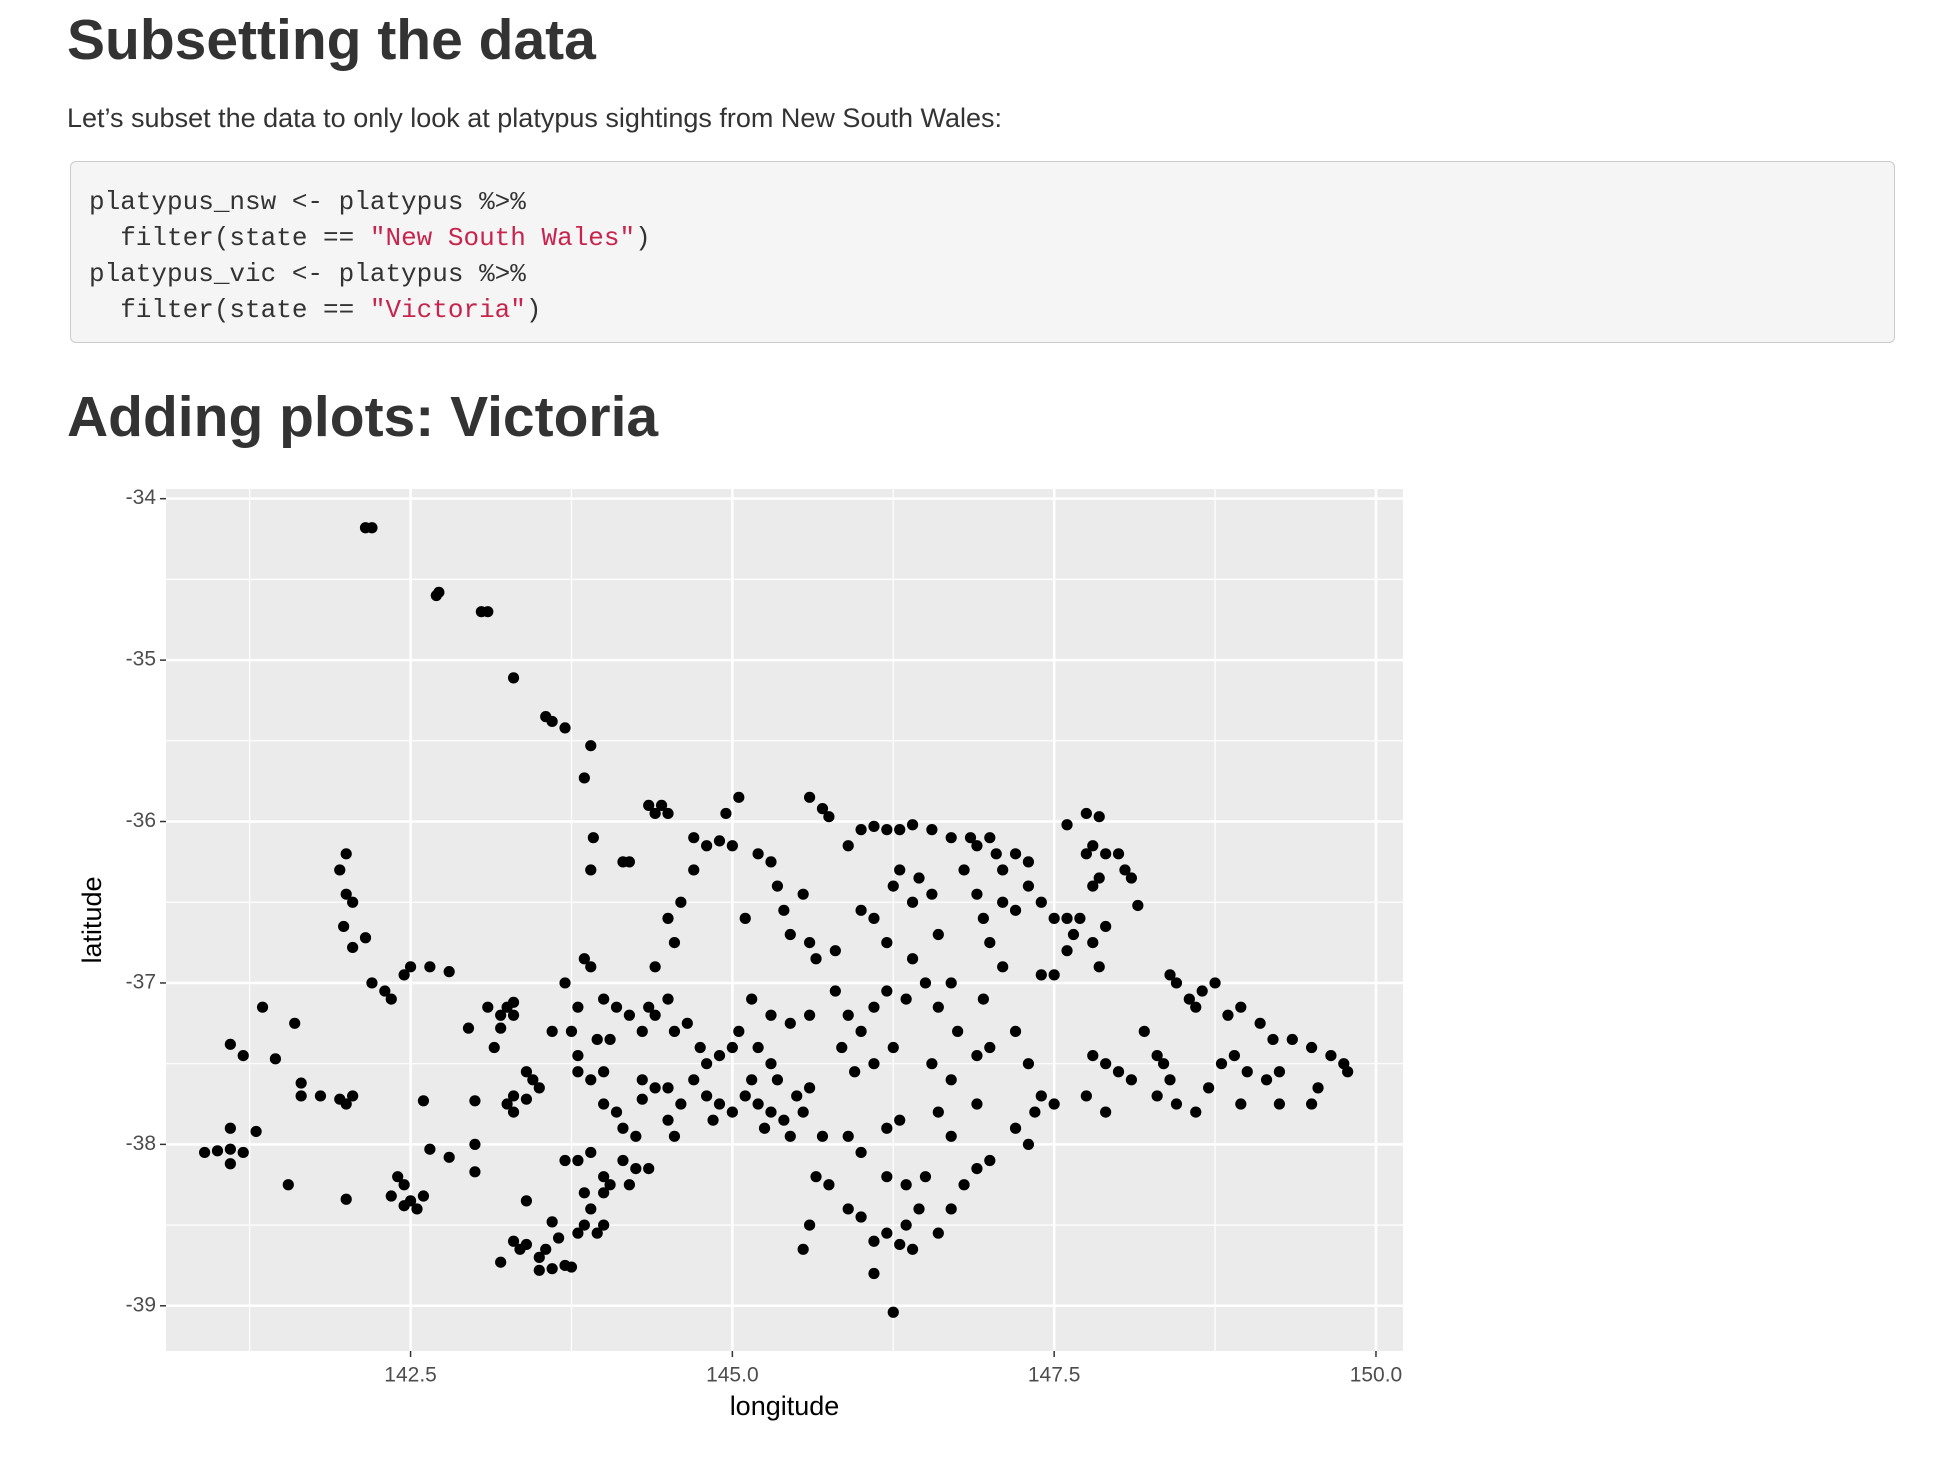  I want to click on x-tick-label: 150.0, so click(1376, 1375).